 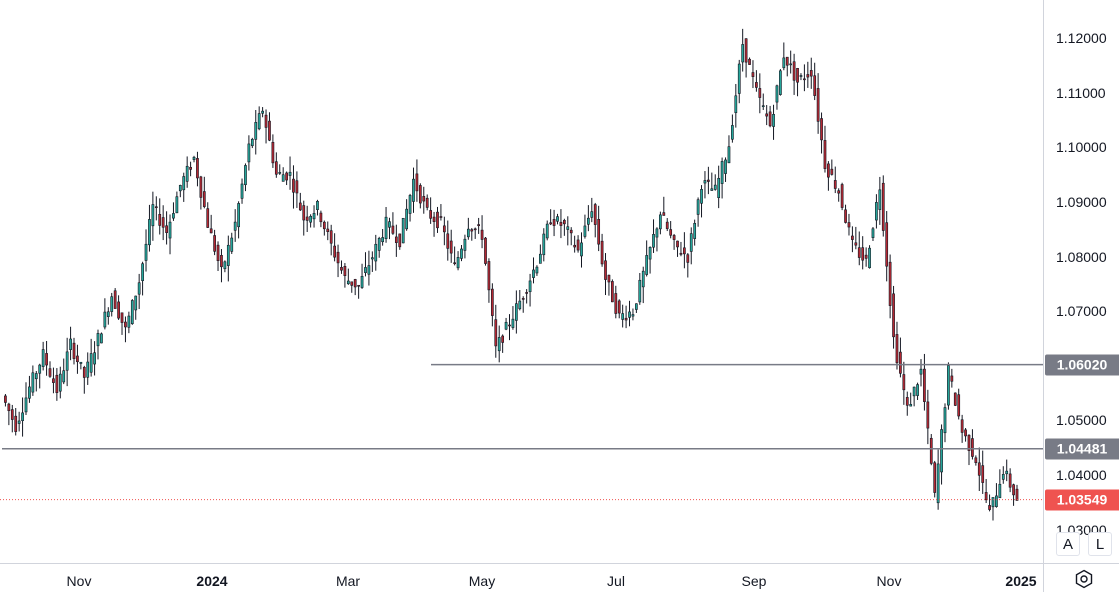 I want to click on gear-icon, so click(x=1084, y=579).